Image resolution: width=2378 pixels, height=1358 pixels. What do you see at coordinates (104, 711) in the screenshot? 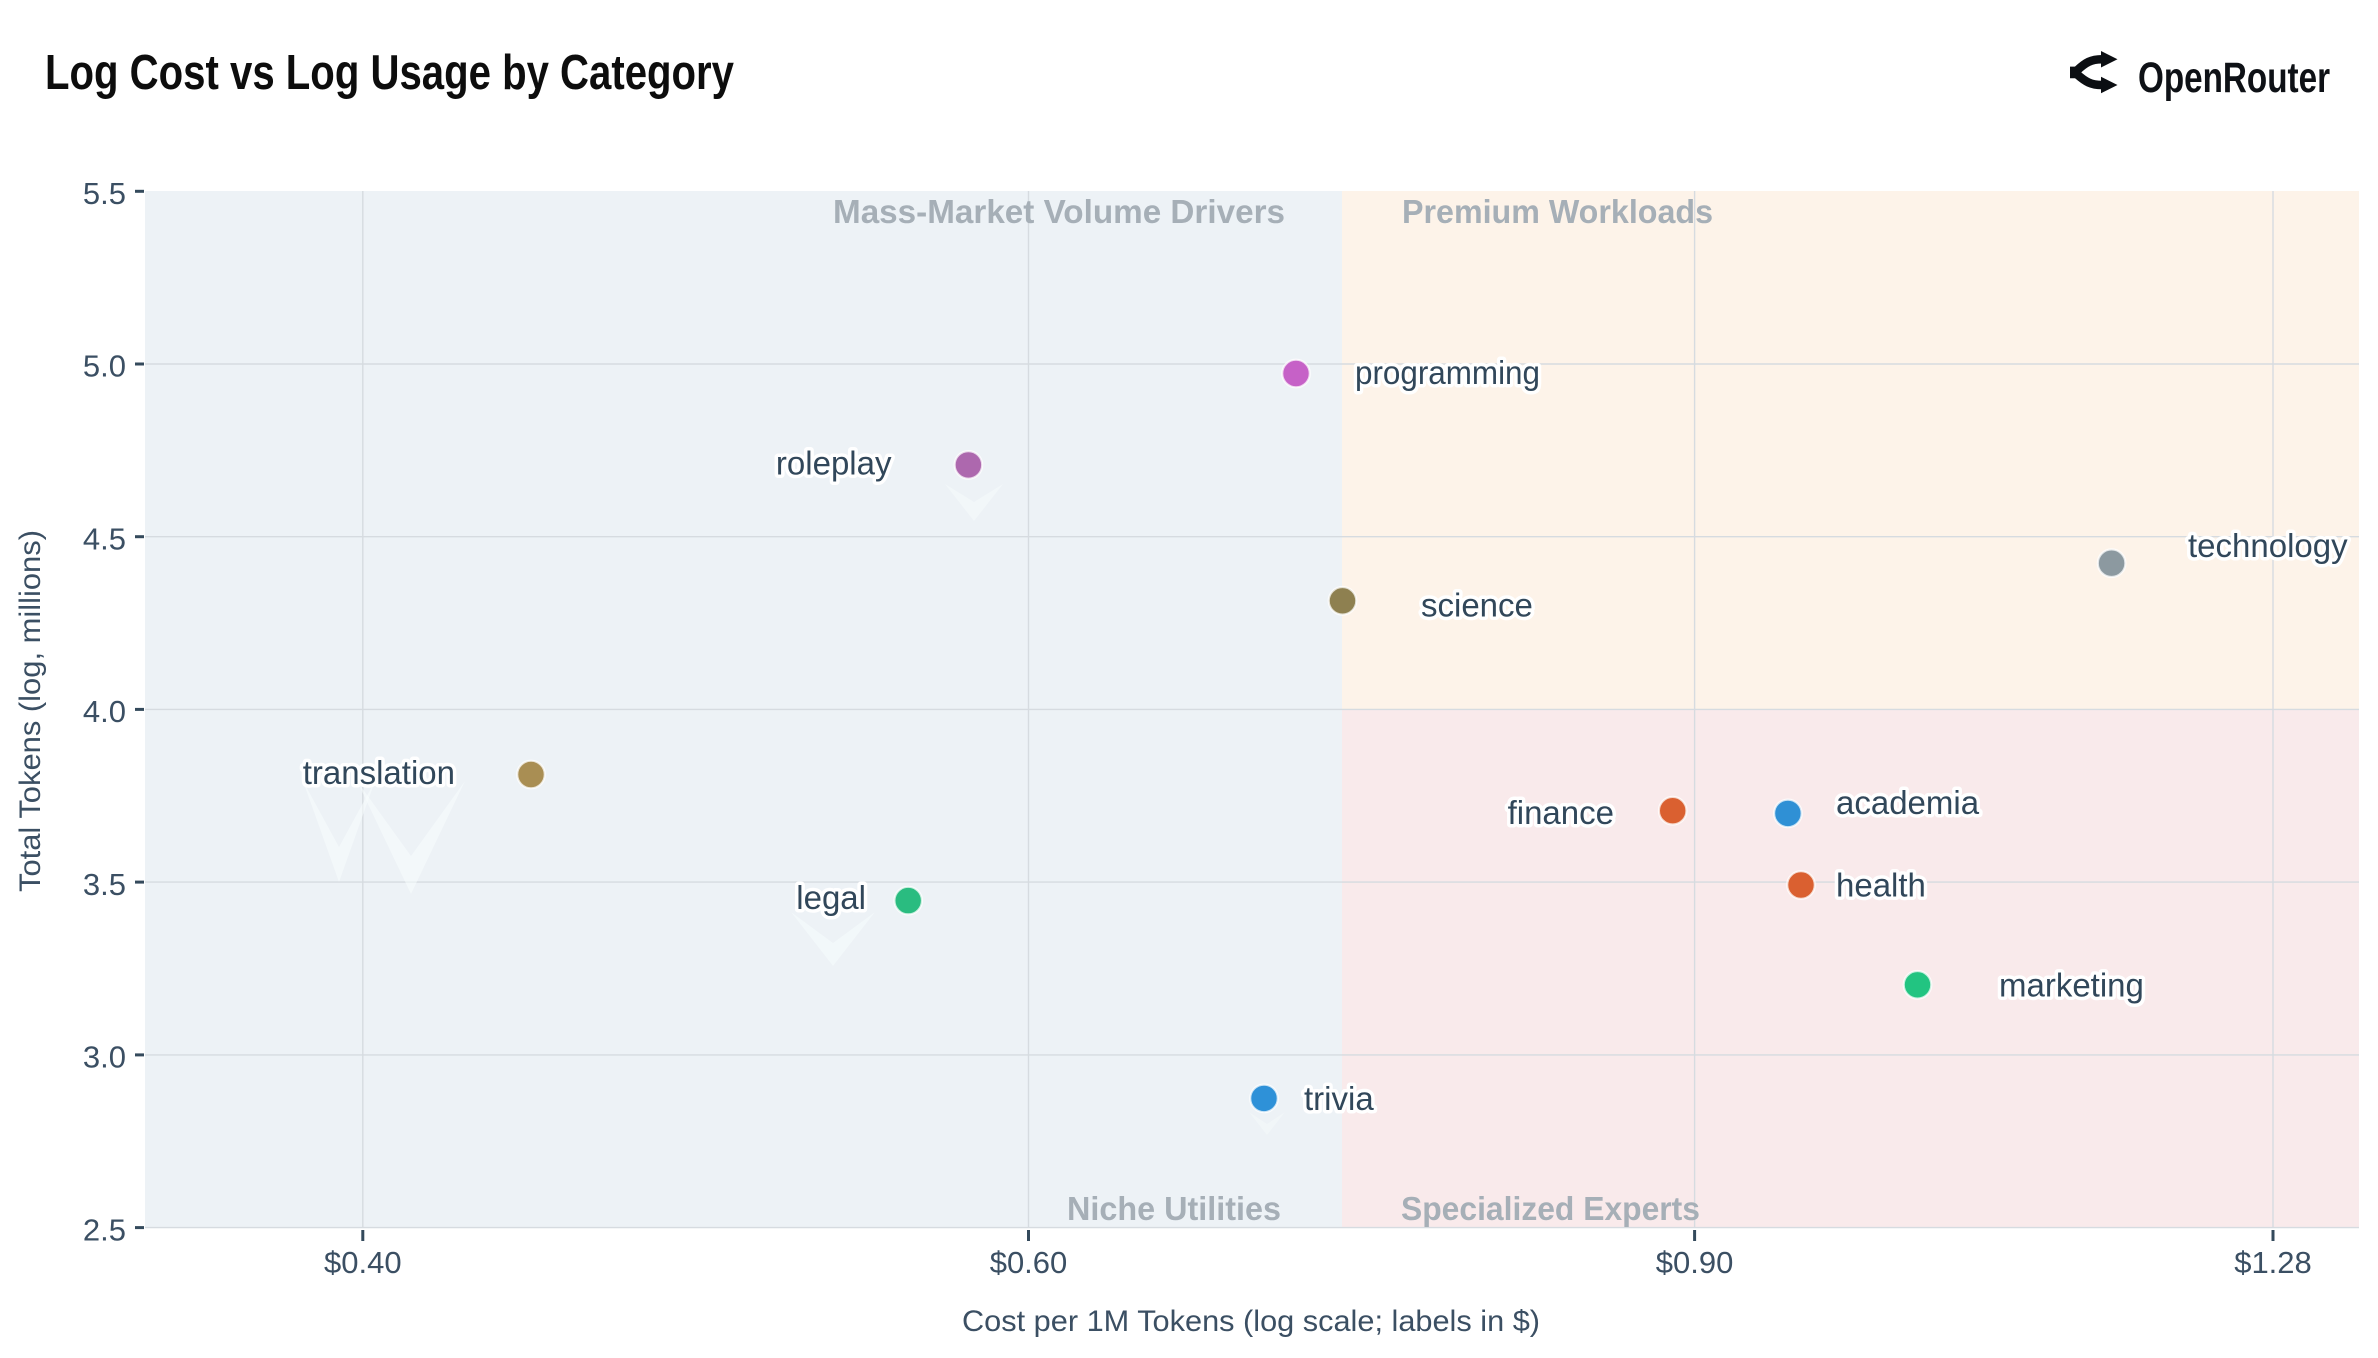
I see `svg-text: 4.0` at bounding box center [104, 711].